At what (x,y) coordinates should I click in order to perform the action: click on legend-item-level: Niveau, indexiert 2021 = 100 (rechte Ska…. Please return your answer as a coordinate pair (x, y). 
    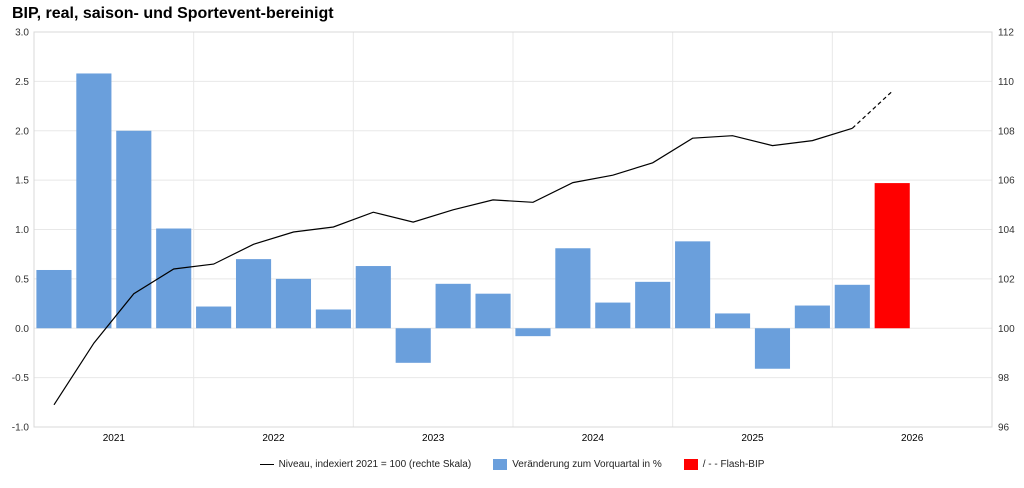
    Looking at the image, I should click on (365, 464).